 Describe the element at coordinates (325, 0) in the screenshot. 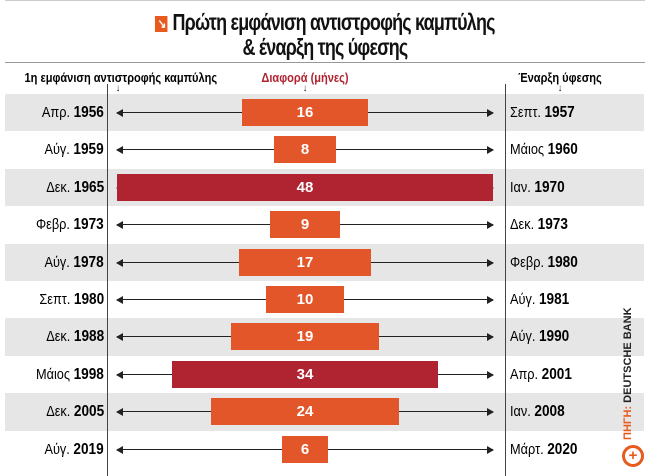

I see `top-rule` at that location.